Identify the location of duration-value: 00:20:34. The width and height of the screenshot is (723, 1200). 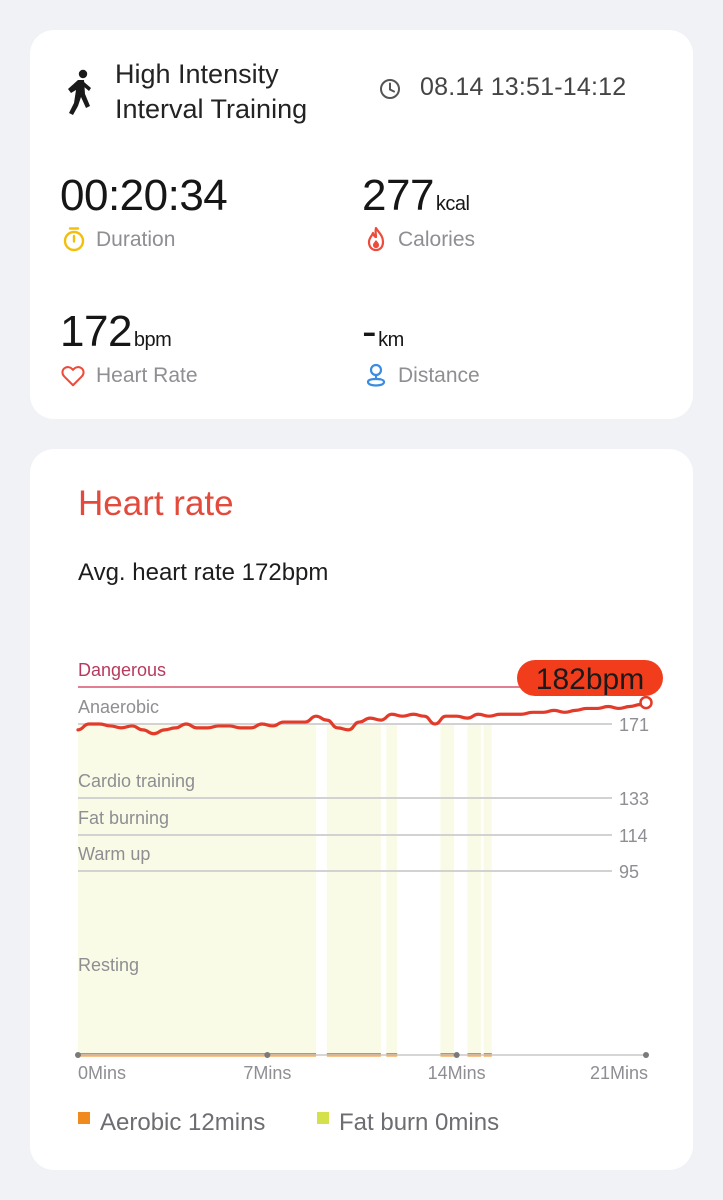
(144, 195).